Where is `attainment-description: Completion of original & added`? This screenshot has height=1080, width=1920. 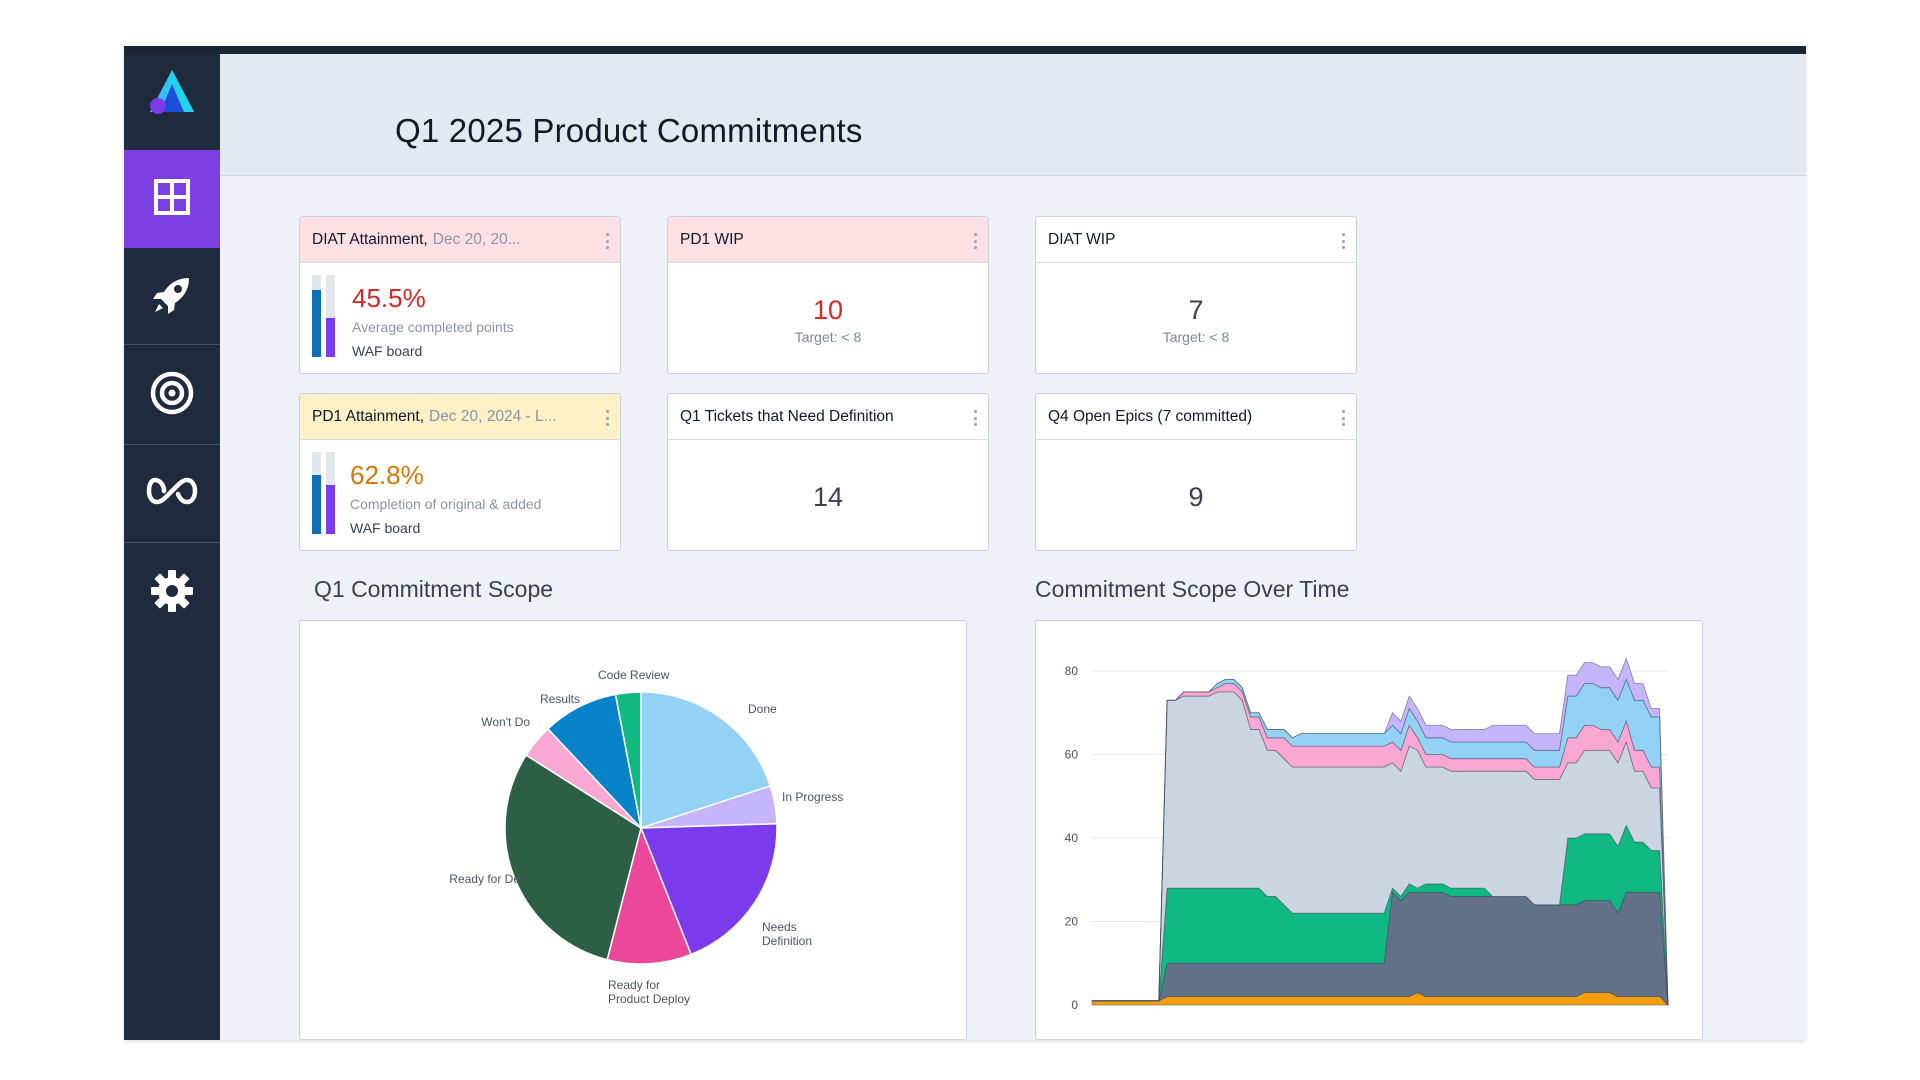
attainment-description: Completion of original & added is located at coordinates (446, 504).